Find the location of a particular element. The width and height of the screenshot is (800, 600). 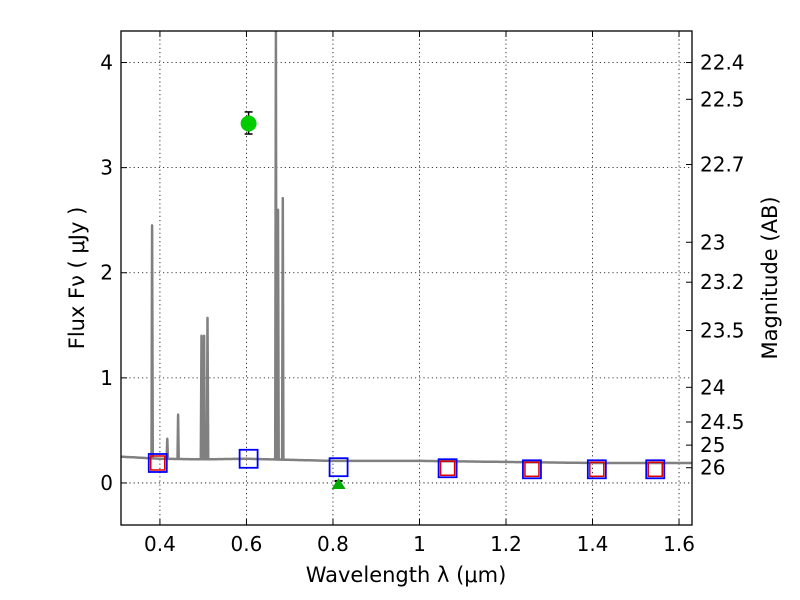

x-axis-label: Wavelength λ (μm) is located at coordinates (406, 575).